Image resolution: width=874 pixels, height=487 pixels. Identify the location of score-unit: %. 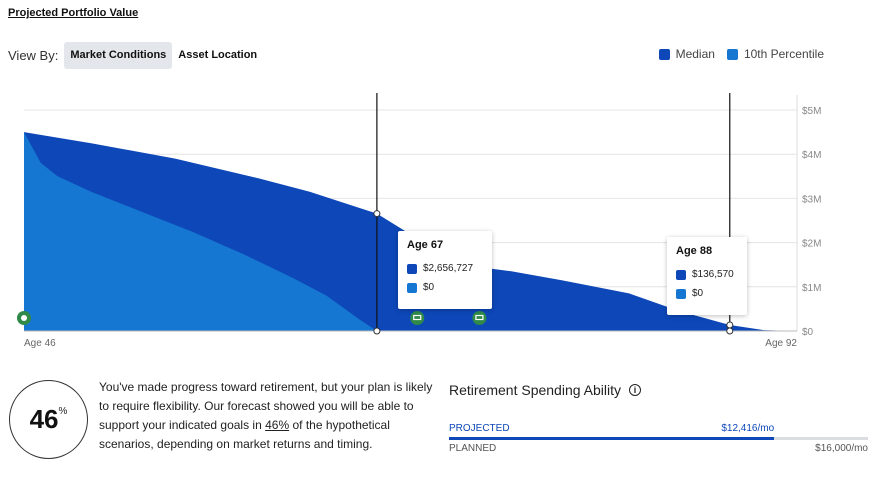
(63, 411).